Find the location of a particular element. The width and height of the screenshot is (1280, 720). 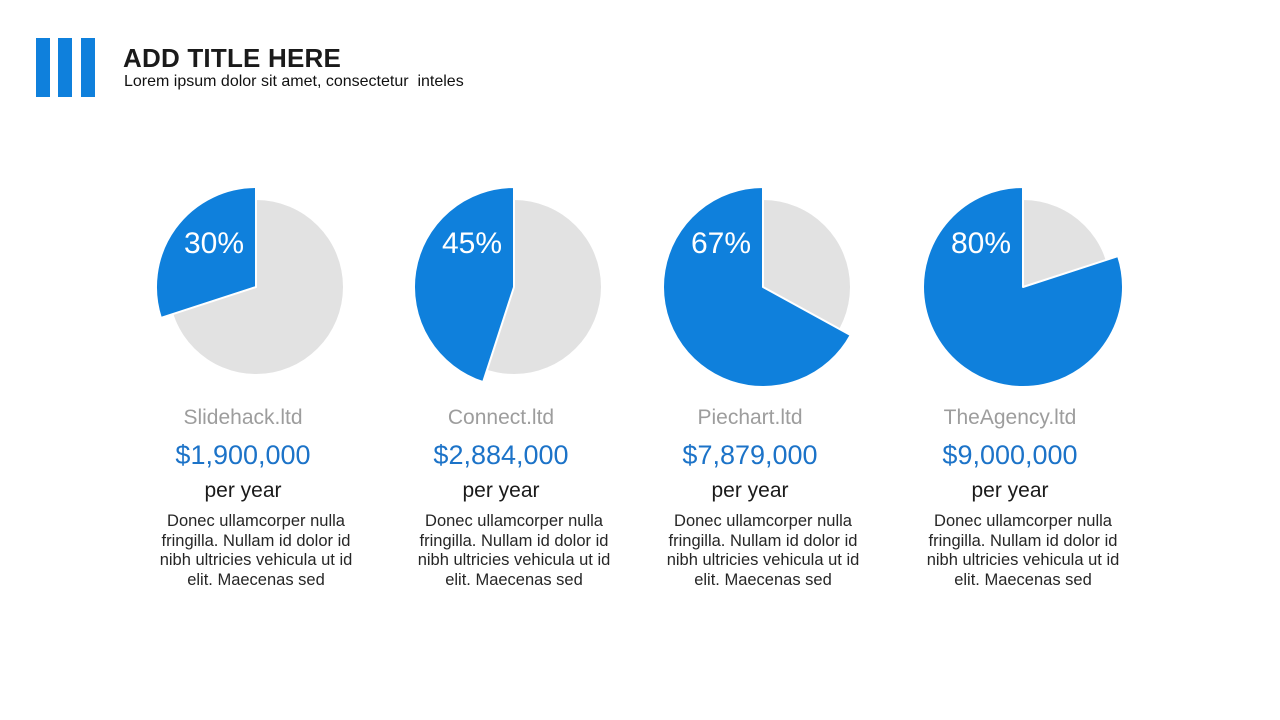

pie-chart-4: 80% is located at coordinates (1023, 287).